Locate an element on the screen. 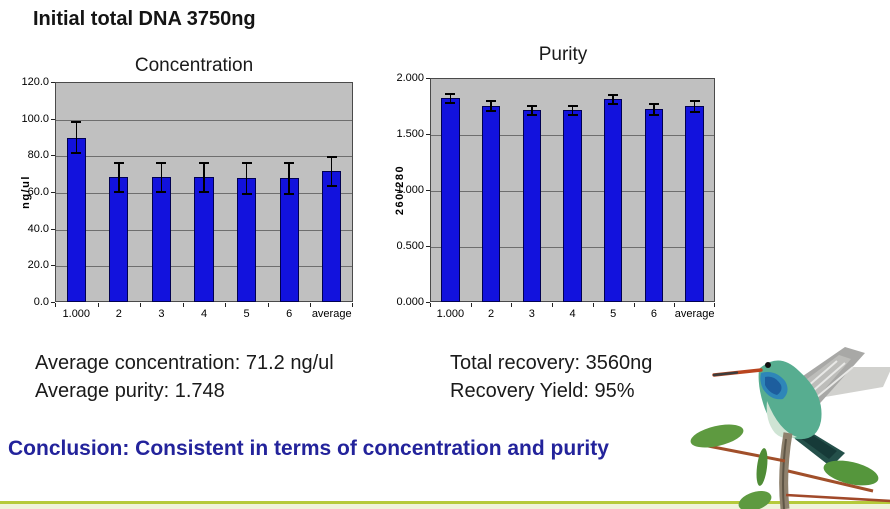 The height and width of the screenshot is (509, 890). total-recovery-text: Total recovery: 3560ng is located at coordinates (551, 363).